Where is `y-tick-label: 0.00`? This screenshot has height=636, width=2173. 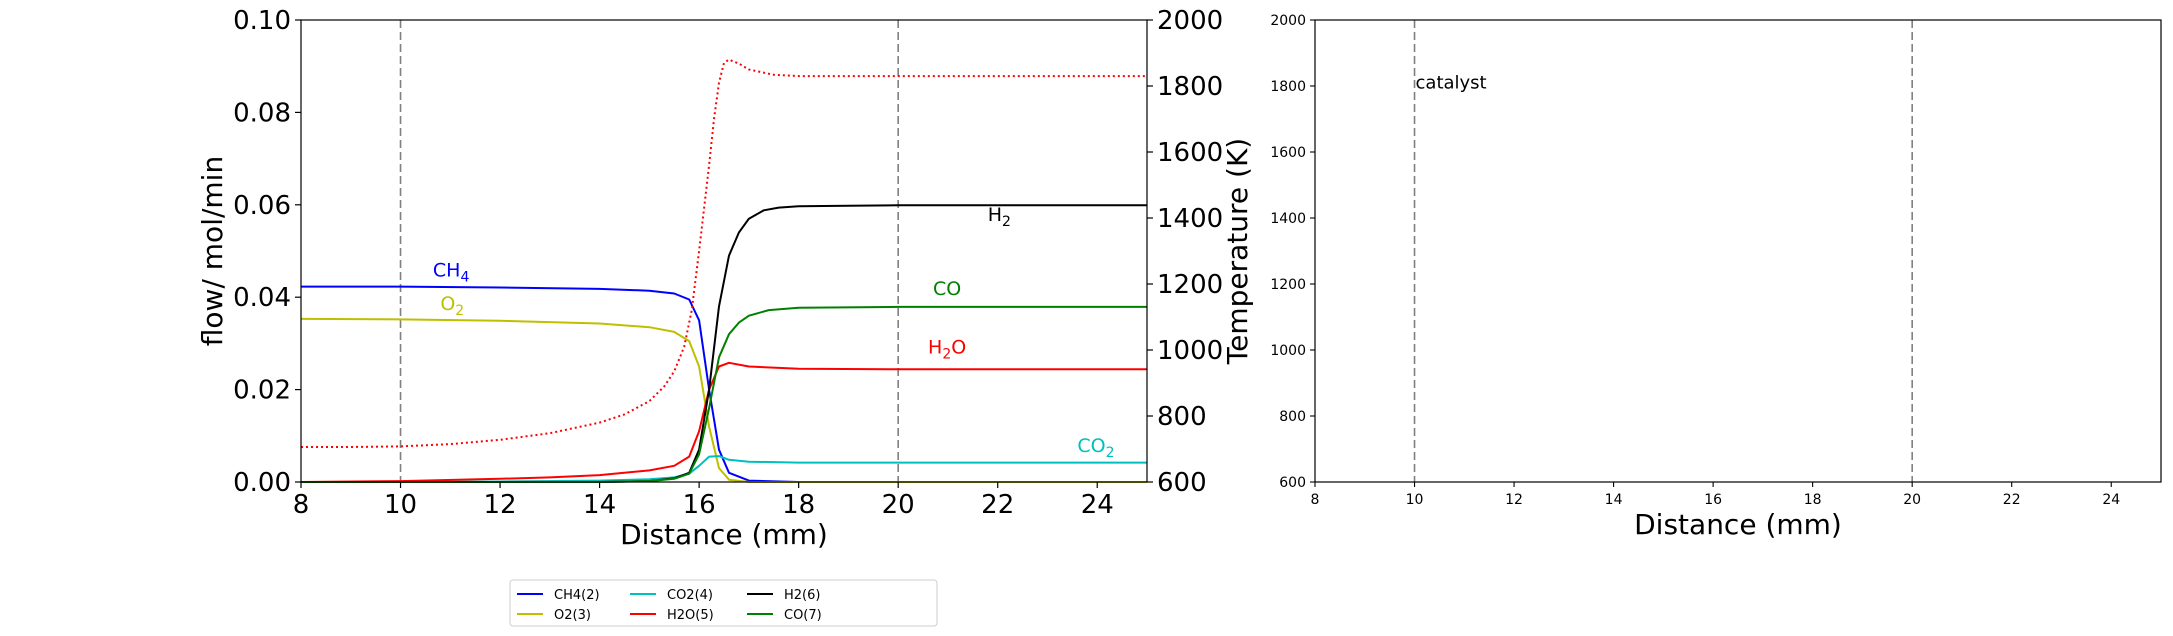
y-tick-label: 0.00 is located at coordinates (262, 483).